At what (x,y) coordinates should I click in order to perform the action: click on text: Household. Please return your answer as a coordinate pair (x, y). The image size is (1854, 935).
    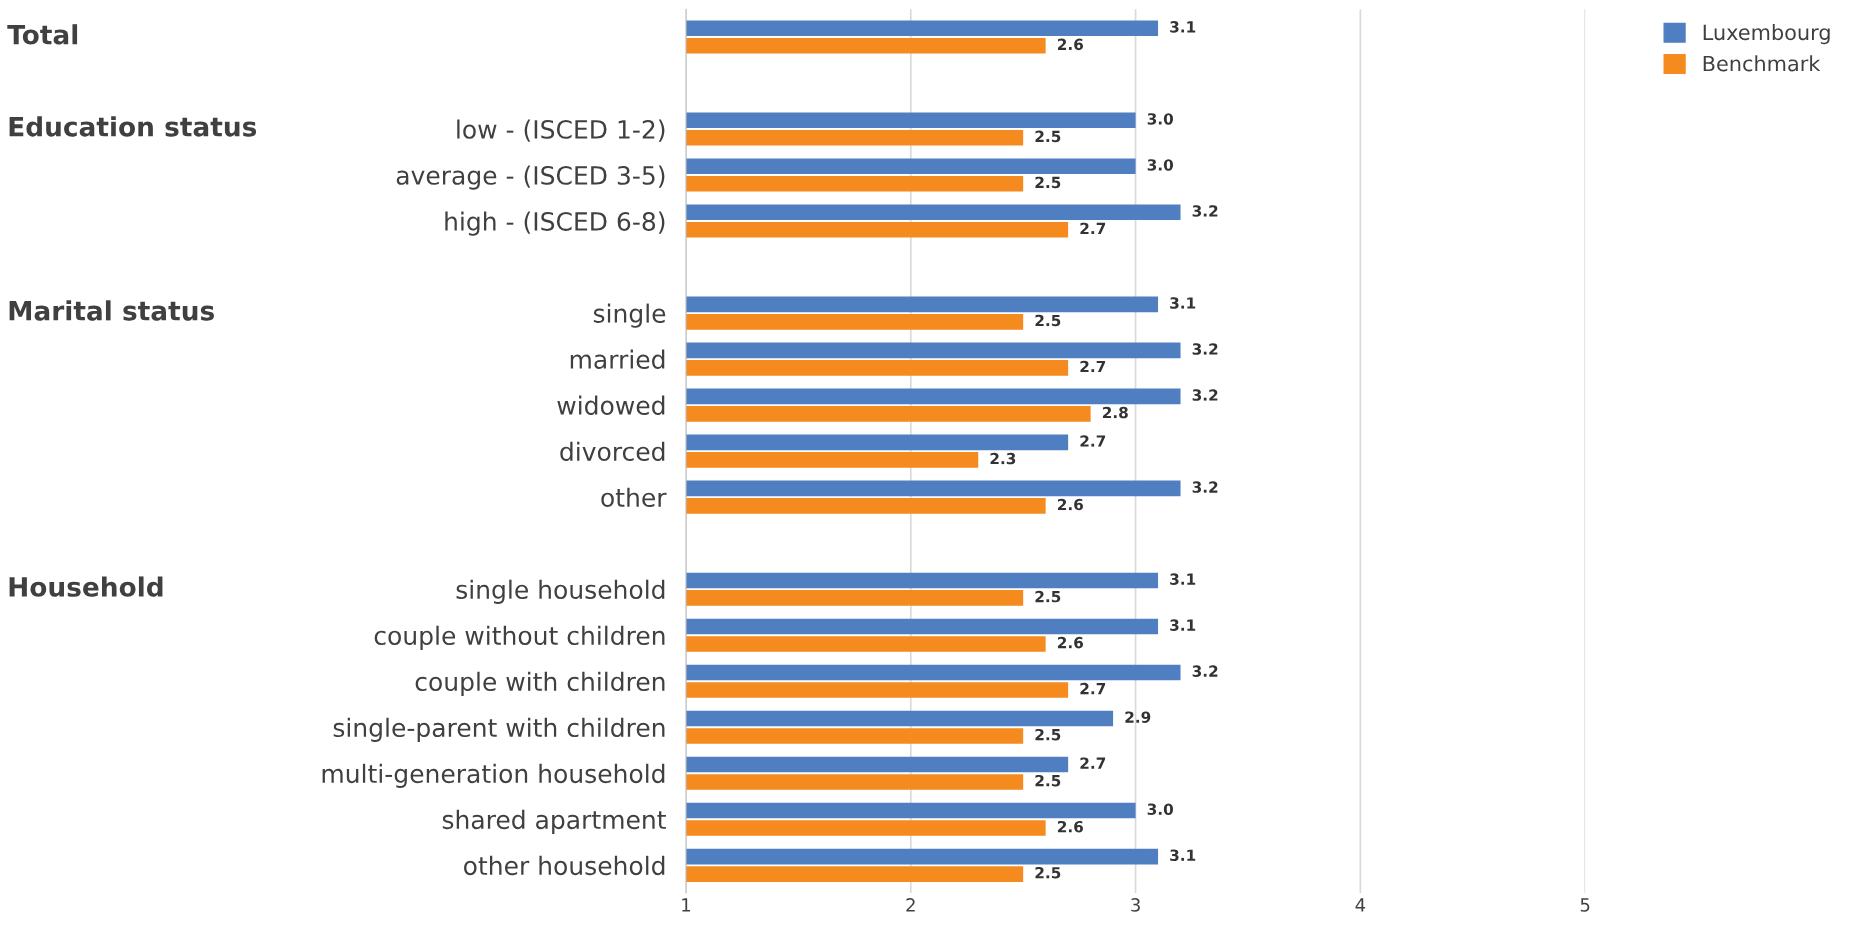
    Looking at the image, I should click on (86, 586).